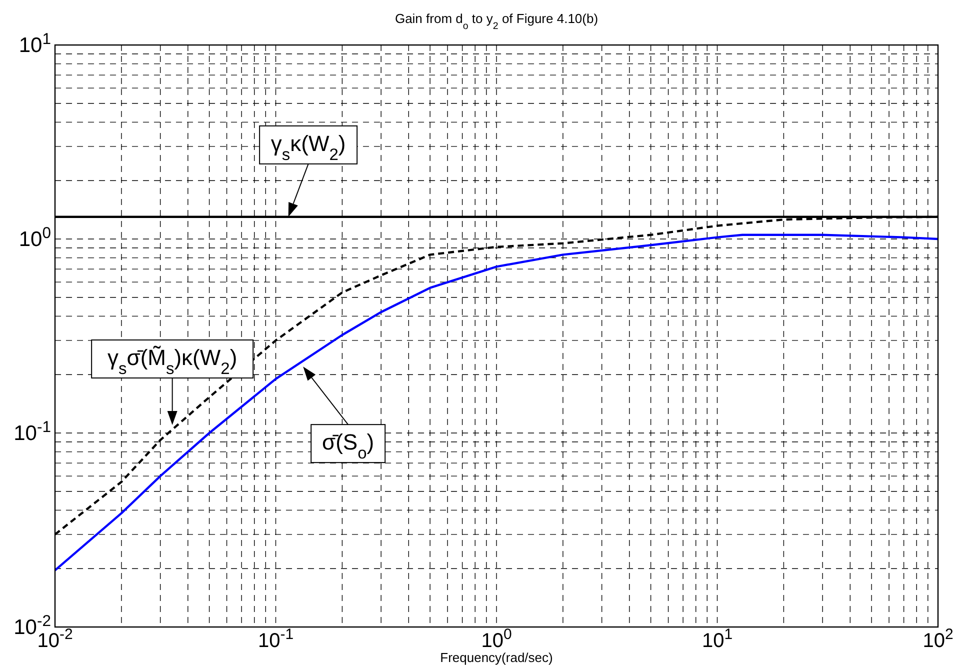  I want to click on y-tick-label: 10$^{0}$, so click(35, 237).